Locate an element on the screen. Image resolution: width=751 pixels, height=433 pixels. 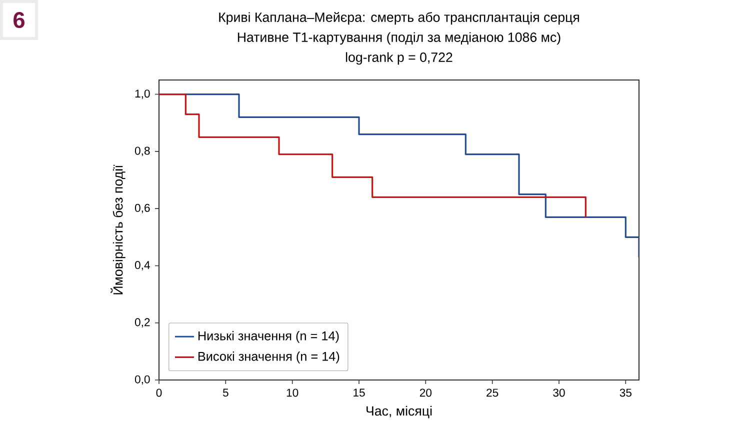
x-axis-title: Час, місяці is located at coordinates (399, 412).